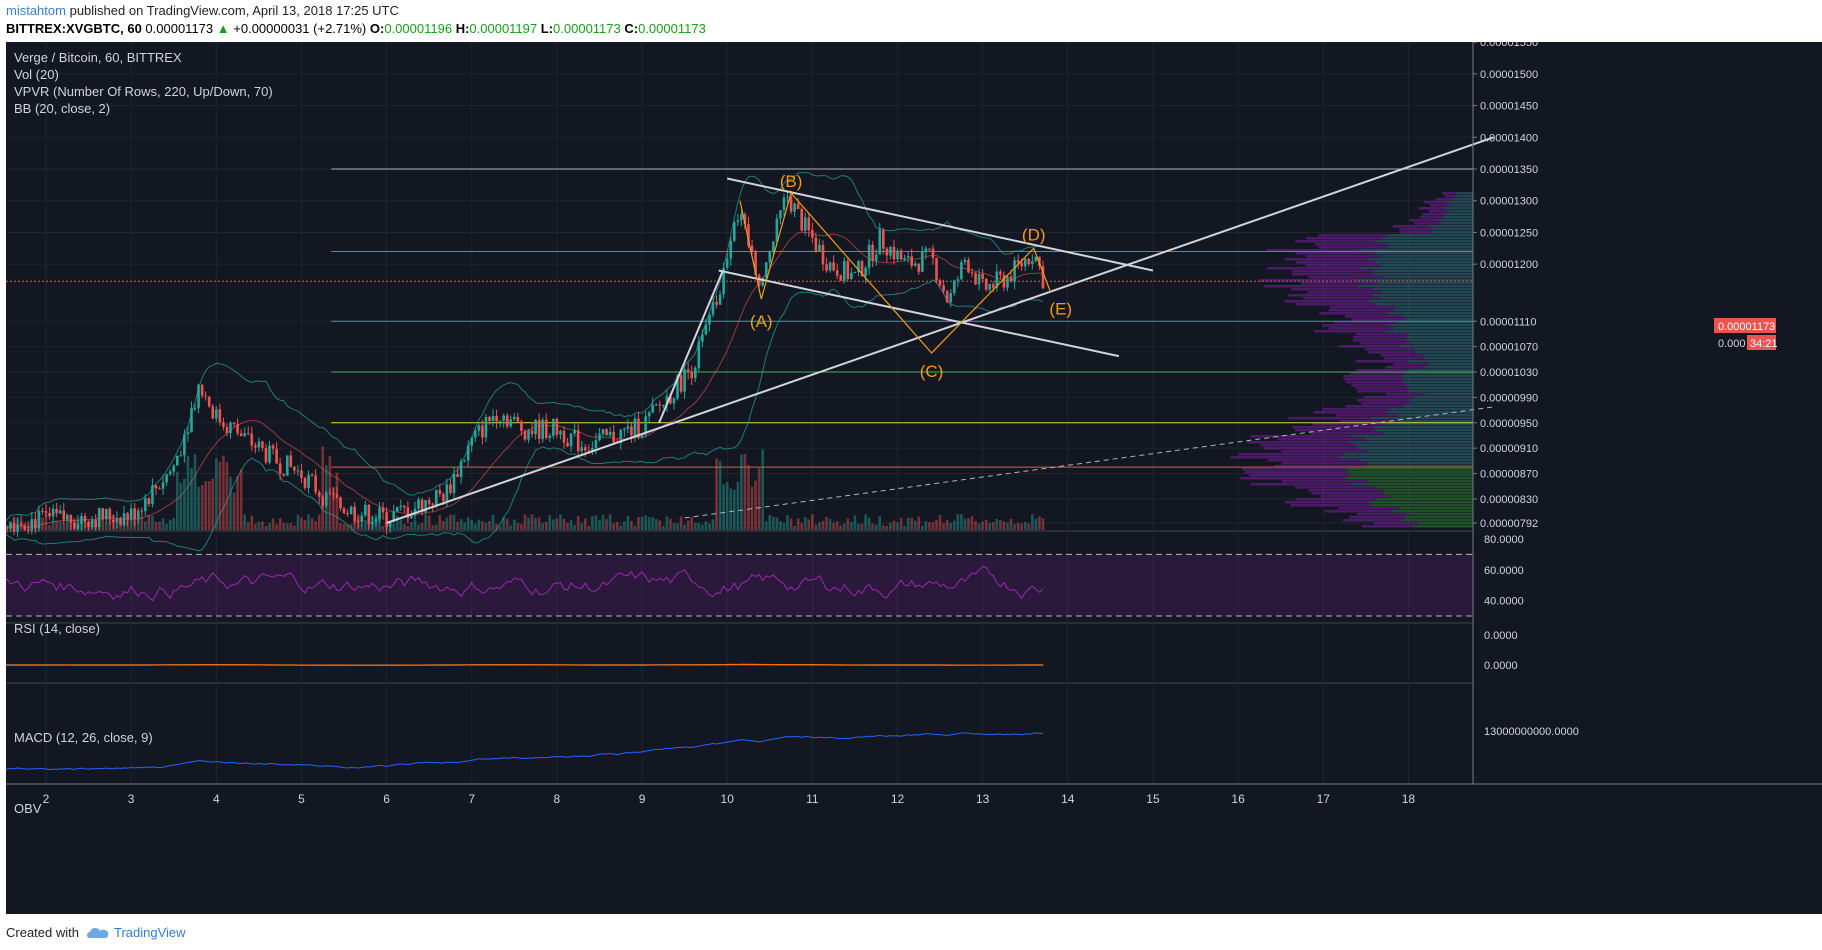 This screenshot has height=950, width=1822. Describe the element at coordinates (149, 932) in the screenshot. I see `tradingview-brand: TradingView` at that location.